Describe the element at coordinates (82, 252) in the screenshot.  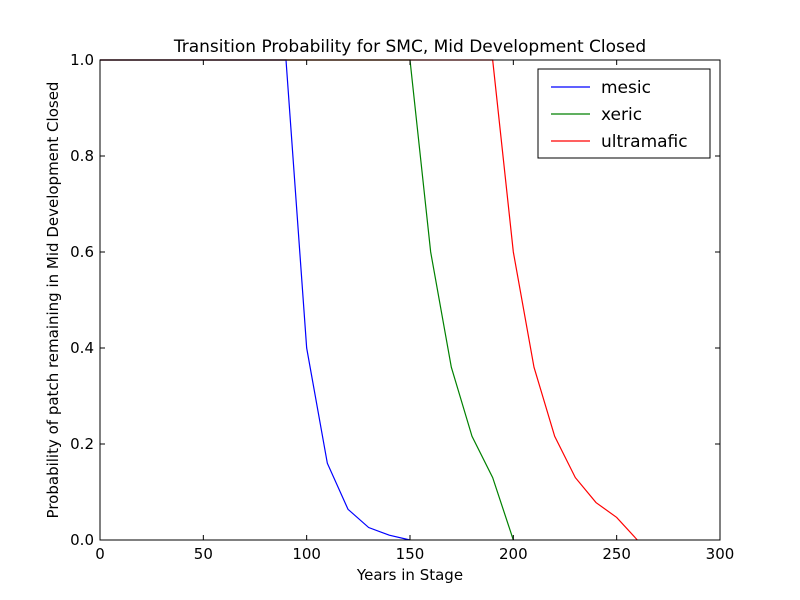
I see `y-tick-label: 0.6` at that location.